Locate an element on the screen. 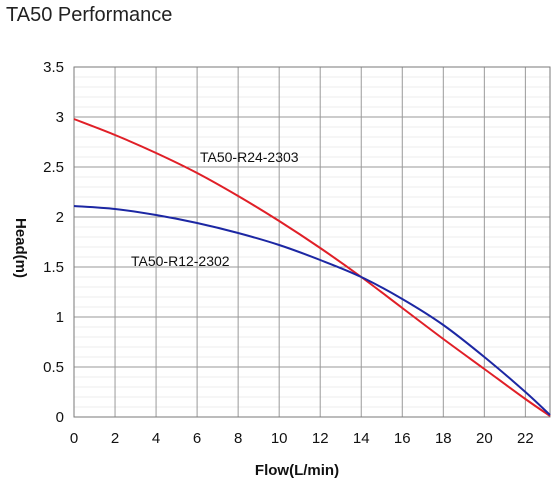  y-tick-label: 3.5 is located at coordinates (53, 67).